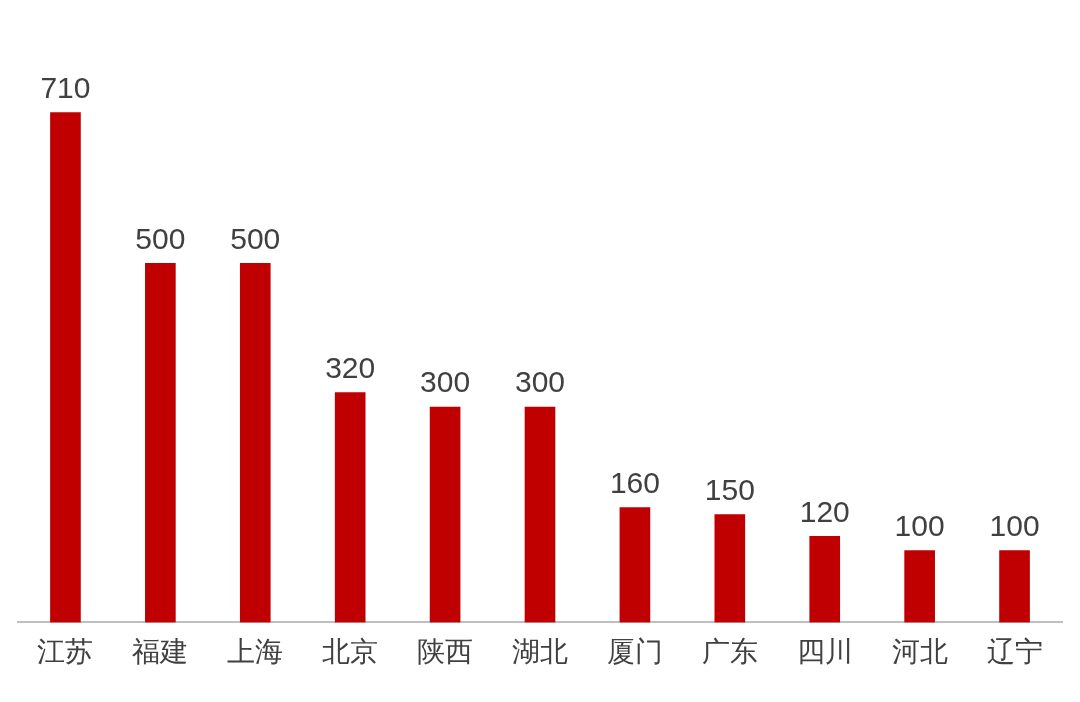 The width and height of the screenshot is (1080, 702). What do you see at coordinates (824, 511) in the screenshot?
I see `data-label: 120` at bounding box center [824, 511].